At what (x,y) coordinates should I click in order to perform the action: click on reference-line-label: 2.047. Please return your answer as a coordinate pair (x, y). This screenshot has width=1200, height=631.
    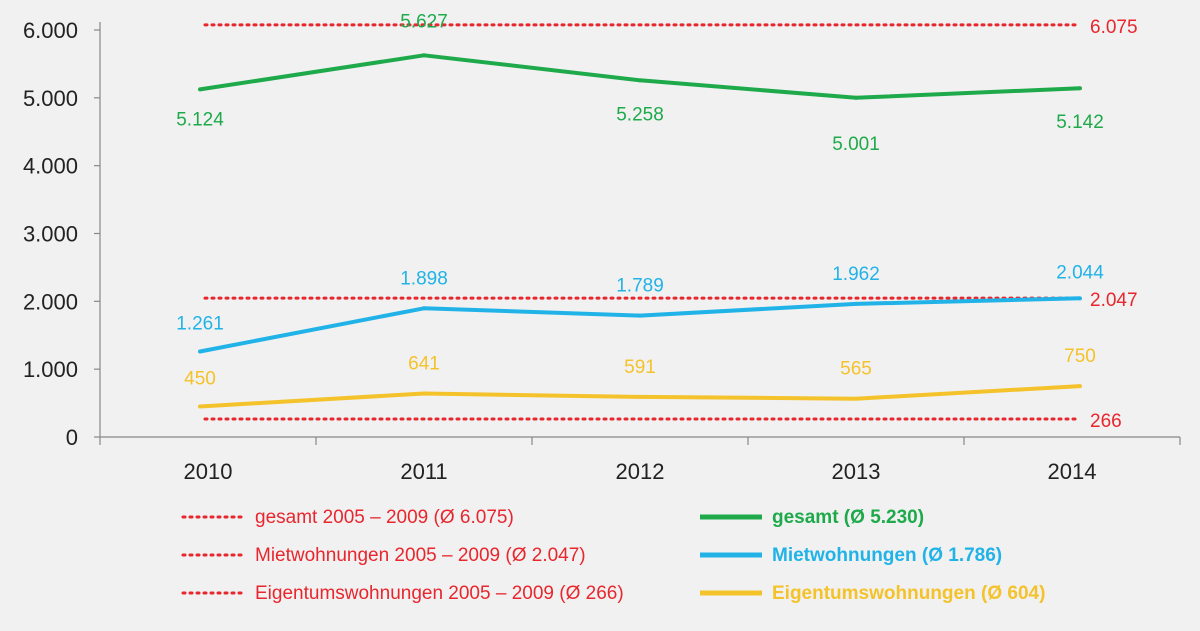
    Looking at the image, I should click on (1114, 300).